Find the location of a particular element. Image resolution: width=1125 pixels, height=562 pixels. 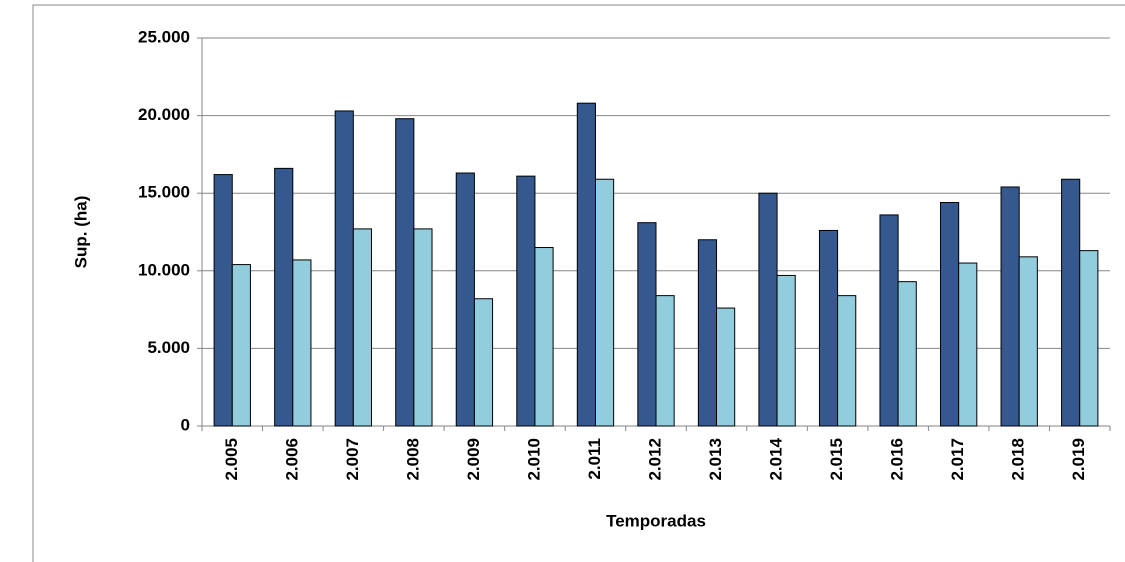

x-tick-label: 2.017 is located at coordinates (957, 459).